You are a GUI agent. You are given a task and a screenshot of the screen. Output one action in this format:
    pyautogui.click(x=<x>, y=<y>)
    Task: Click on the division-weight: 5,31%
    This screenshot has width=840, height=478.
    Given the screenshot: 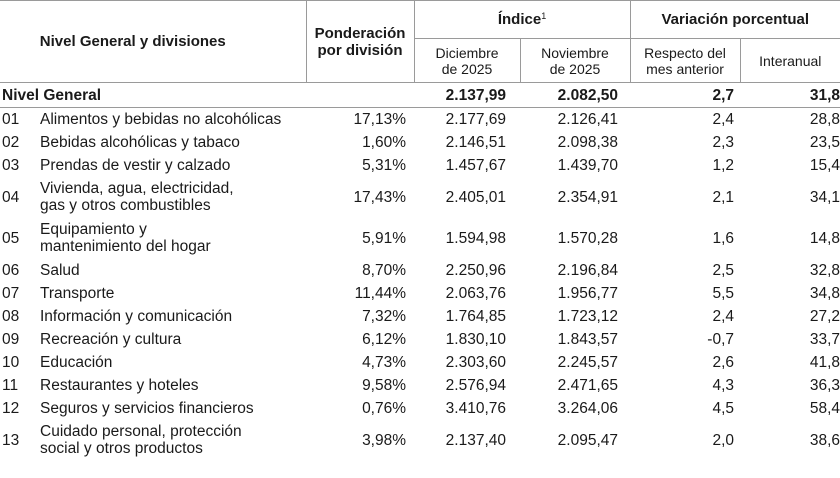 What is the action you would take?
    pyautogui.click(x=384, y=165)
    